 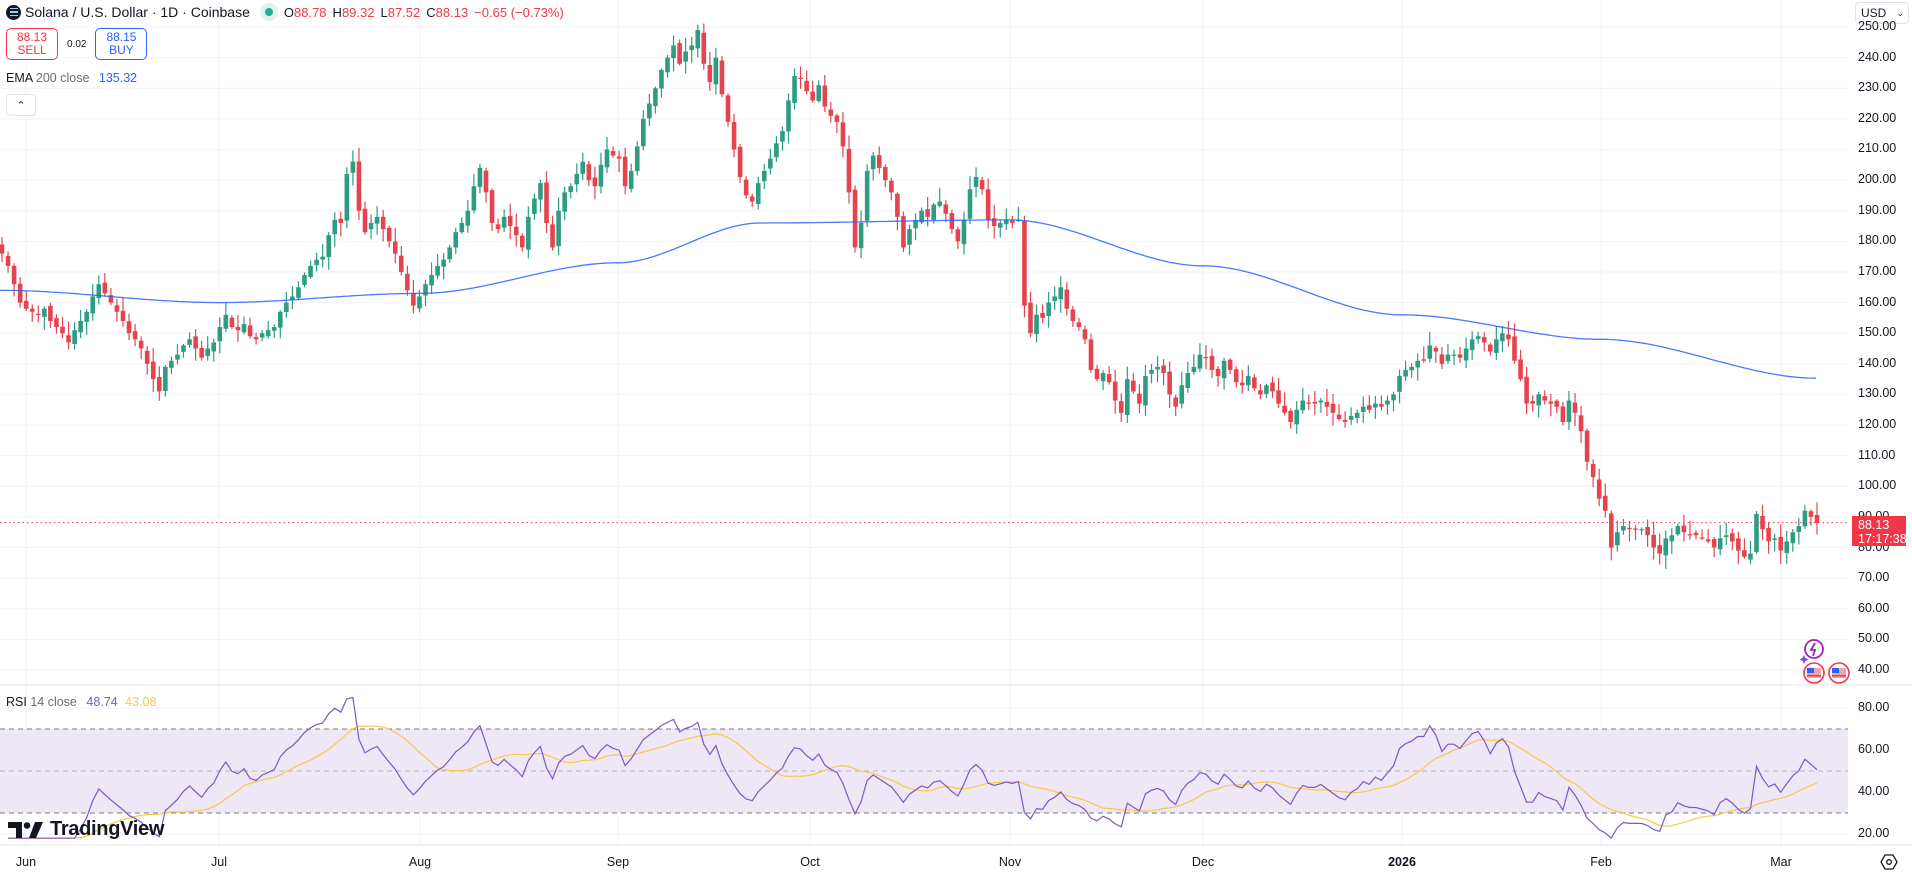 What do you see at coordinates (1877, 485) in the screenshot?
I see `price-axis-label: 100.00` at bounding box center [1877, 485].